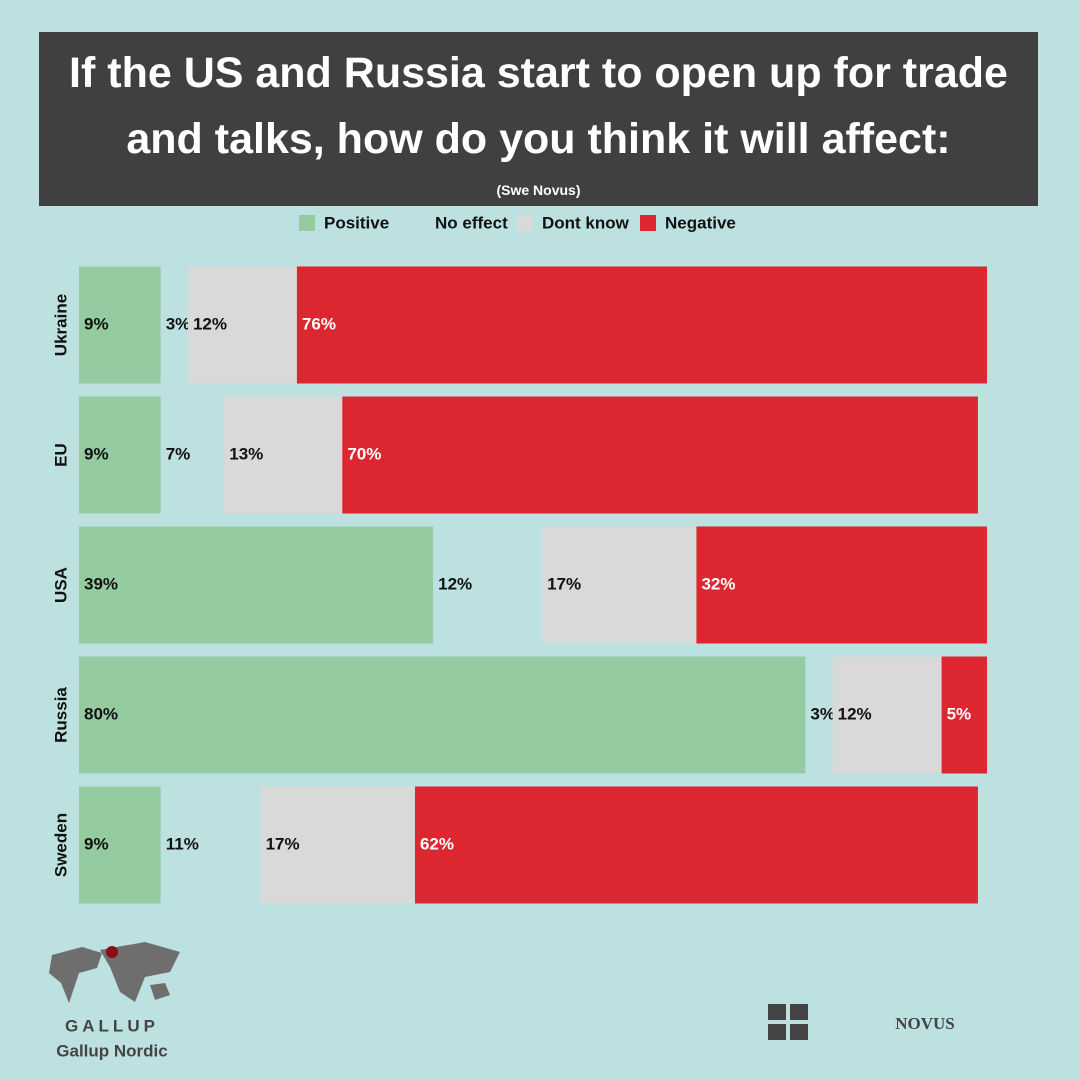  What do you see at coordinates (700, 222) in the screenshot?
I see `legend-label: Negative` at bounding box center [700, 222].